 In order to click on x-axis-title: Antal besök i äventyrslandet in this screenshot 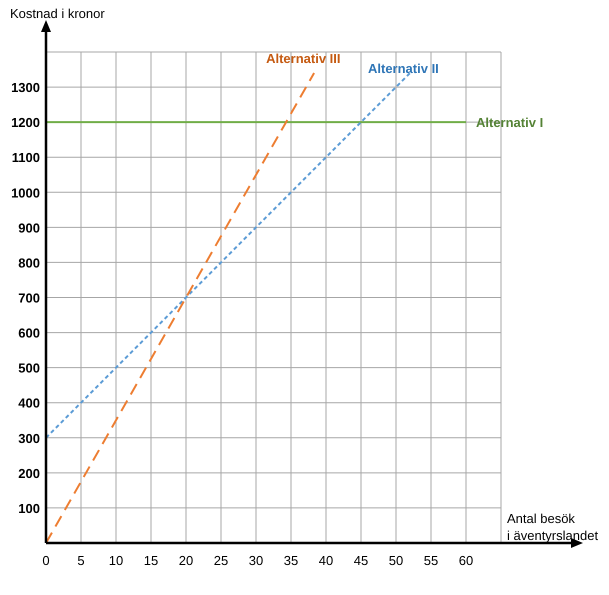, I will do `click(552, 527)`.